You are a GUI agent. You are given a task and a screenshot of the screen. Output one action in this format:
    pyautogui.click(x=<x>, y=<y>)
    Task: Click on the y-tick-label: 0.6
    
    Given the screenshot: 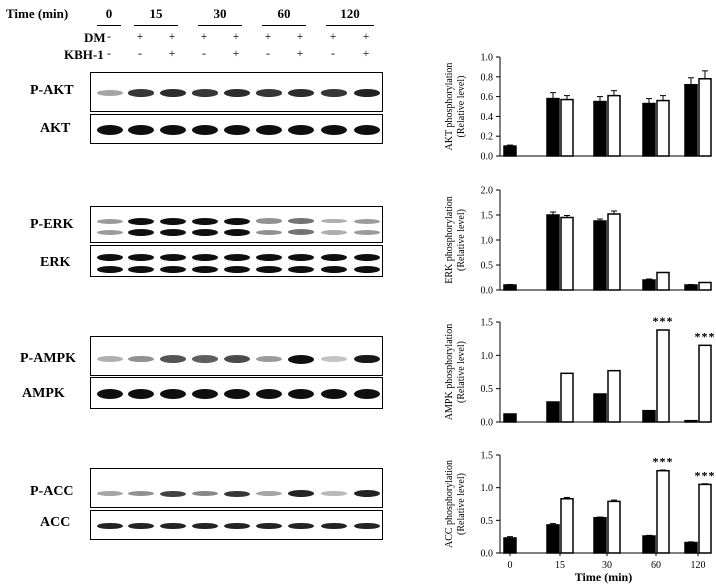 What is the action you would take?
    pyautogui.click(x=487, y=97)
    